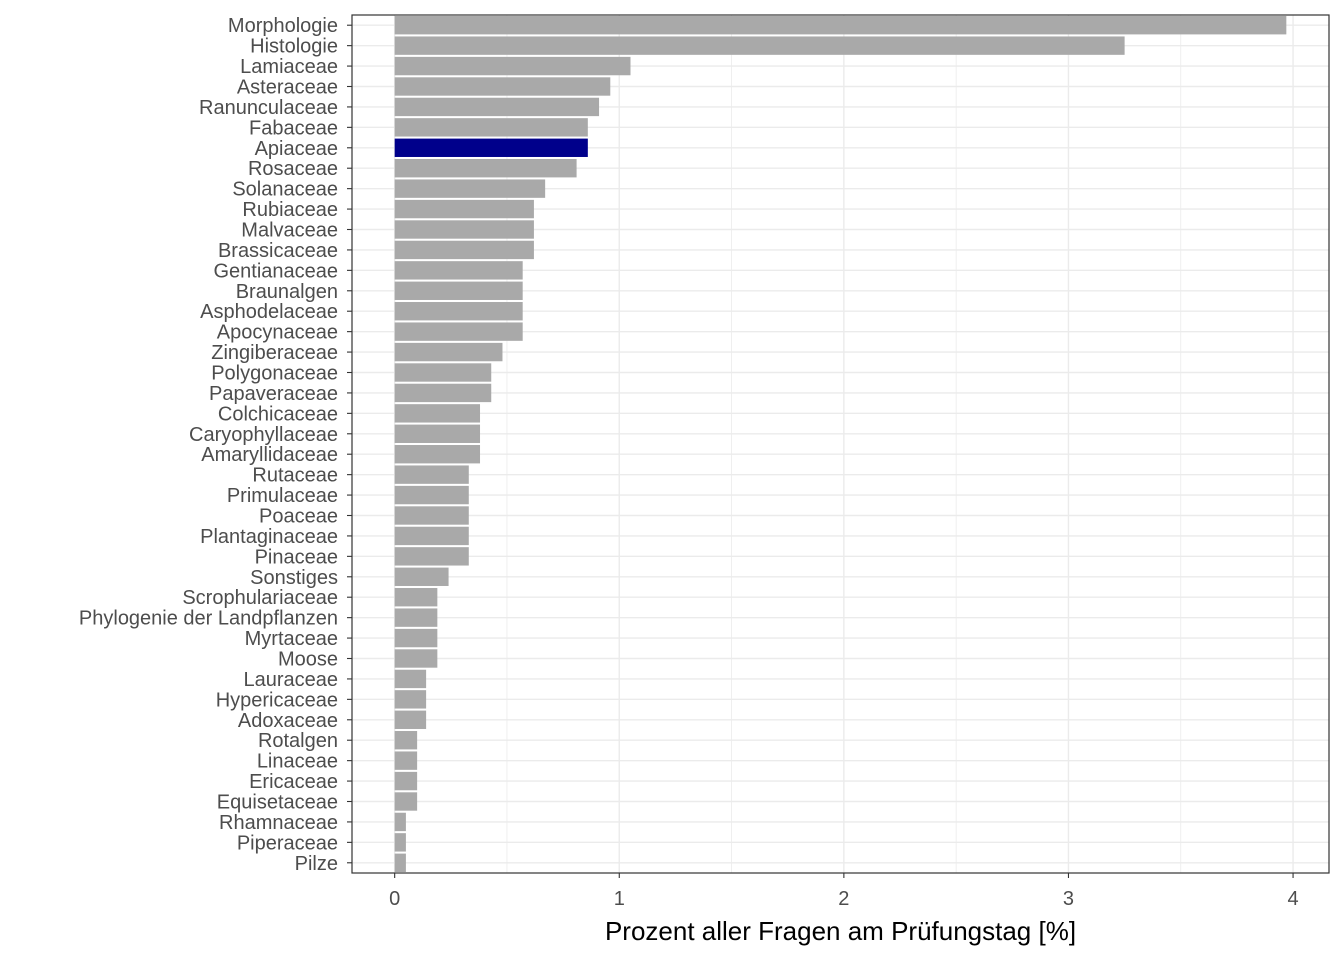 The height and width of the screenshot is (960, 1344). I want to click on category-label: Rhamnaceae, so click(278, 823).